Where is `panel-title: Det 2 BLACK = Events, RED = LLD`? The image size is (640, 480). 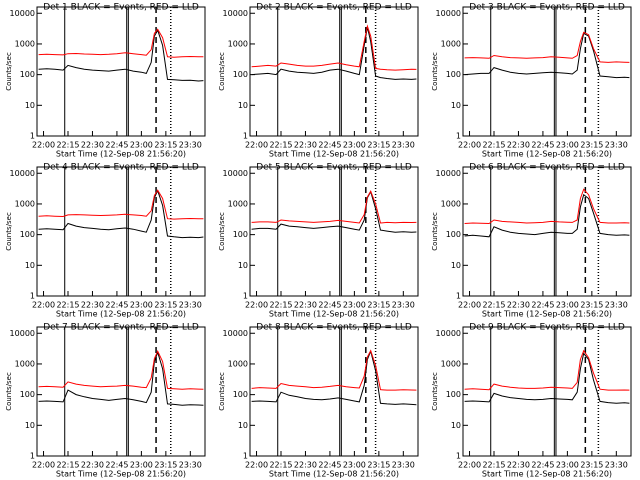
panel-title: Det 2 BLACK = Events, RED = LLD is located at coordinates (334, 8).